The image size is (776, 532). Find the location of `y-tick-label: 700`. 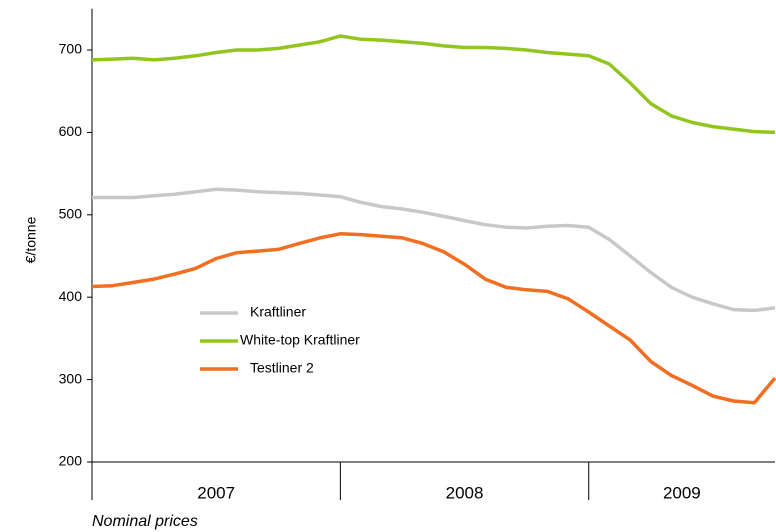

y-tick-label: 700 is located at coordinates (71, 49).